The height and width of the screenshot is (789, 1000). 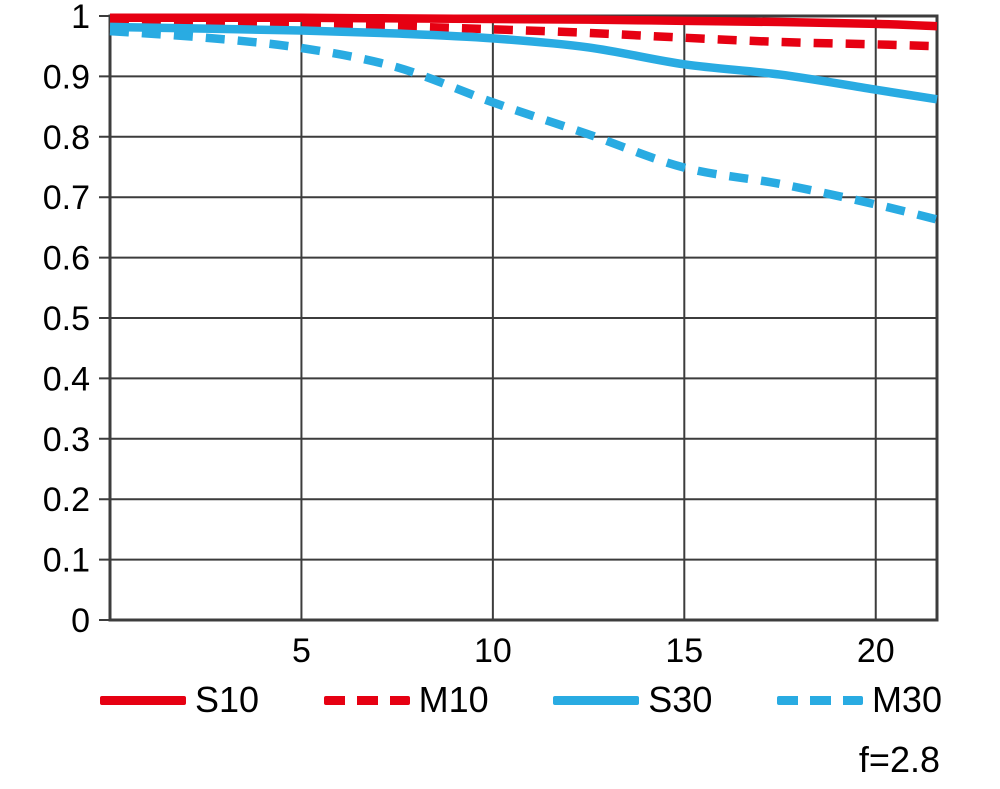 What do you see at coordinates (143, 700) in the screenshot?
I see `legend-swatch-S10-solid-line` at bounding box center [143, 700].